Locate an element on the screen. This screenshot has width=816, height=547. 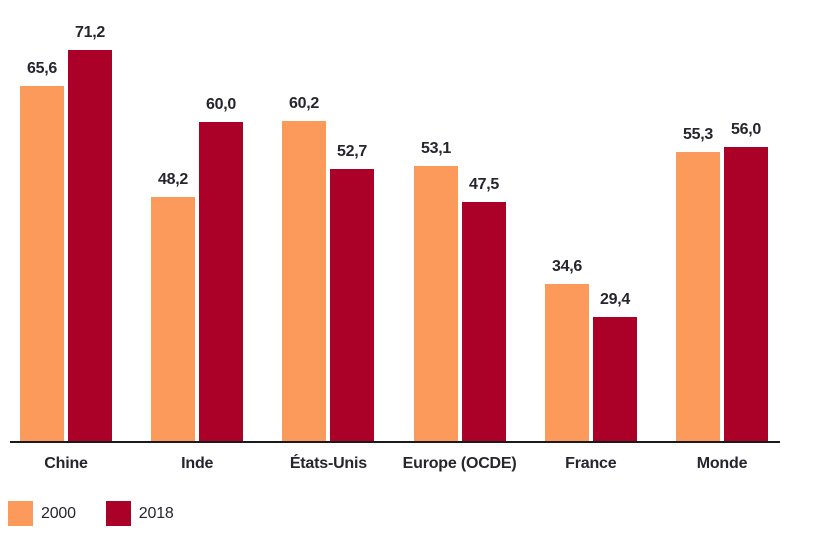
value-label: 56,0 is located at coordinates (746, 129).